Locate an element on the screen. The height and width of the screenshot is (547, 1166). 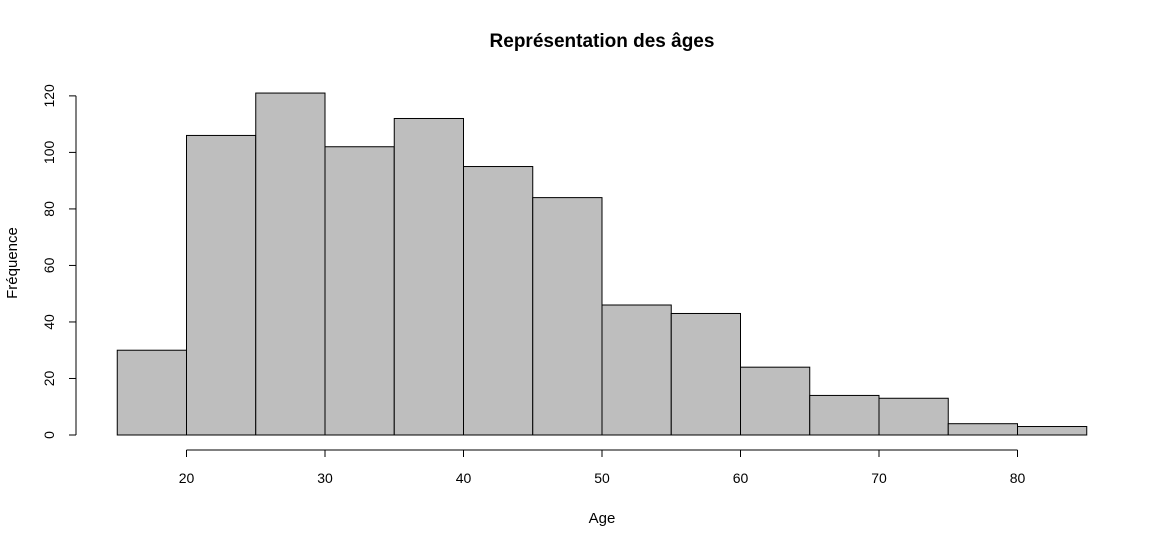
x-tick-label: 80 is located at coordinates (1018, 478).